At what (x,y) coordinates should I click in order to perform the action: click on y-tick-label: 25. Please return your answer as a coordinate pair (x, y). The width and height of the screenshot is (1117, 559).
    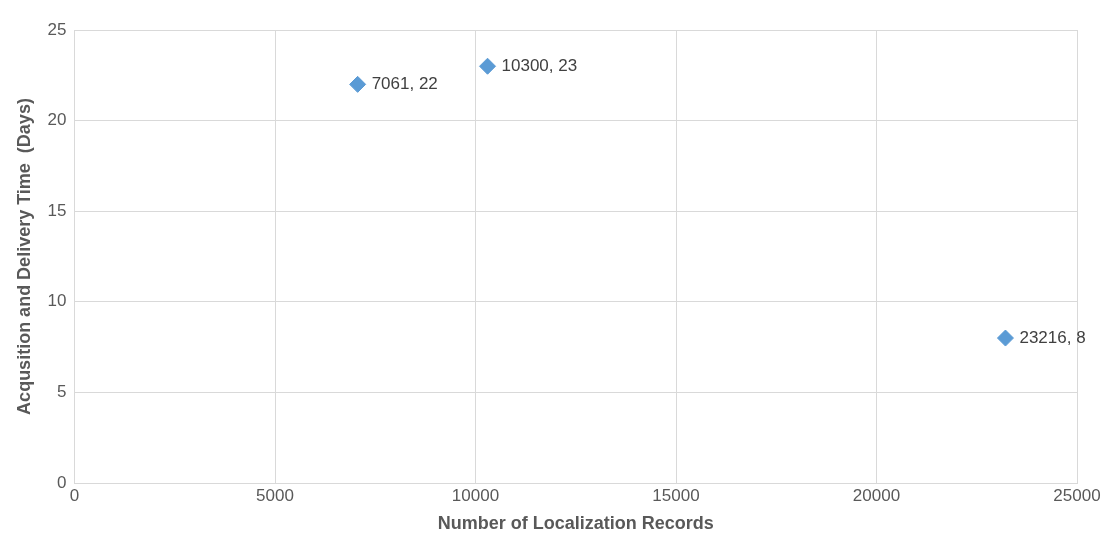
    Looking at the image, I should click on (57, 29).